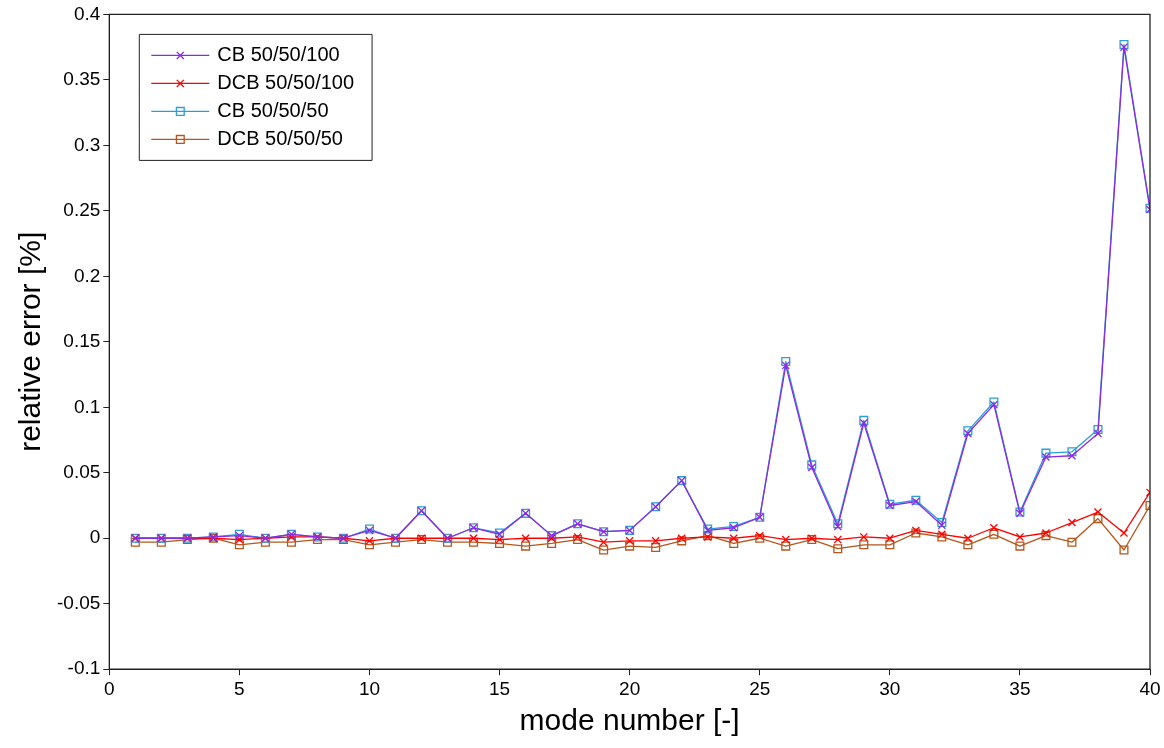 The width and height of the screenshot is (1164, 748). Describe the element at coordinates (109, 688) in the screenshot. I see `x-tick-label: 0` at that location.